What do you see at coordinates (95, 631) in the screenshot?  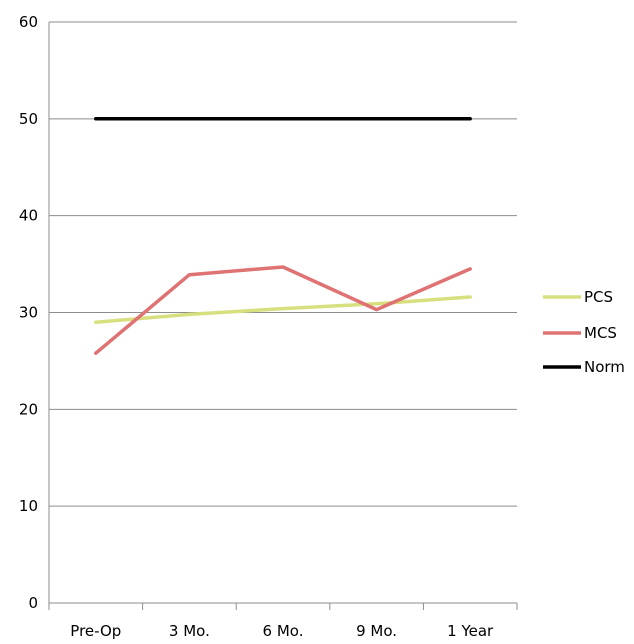 I see `x-tick-label: Pre-Op` at bounding box center [95, 631].